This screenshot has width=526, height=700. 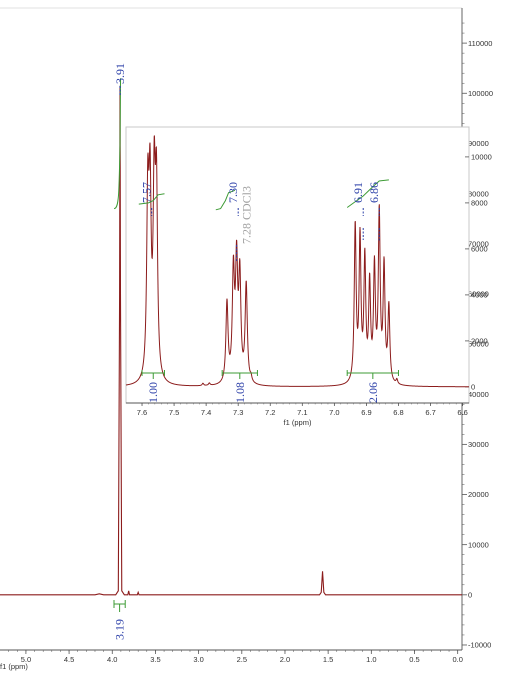 What do you see at coordinates (155, 659) in the screenshot?
I see `main-x-tick-label: 3.5` at bounding box center [155, 659].